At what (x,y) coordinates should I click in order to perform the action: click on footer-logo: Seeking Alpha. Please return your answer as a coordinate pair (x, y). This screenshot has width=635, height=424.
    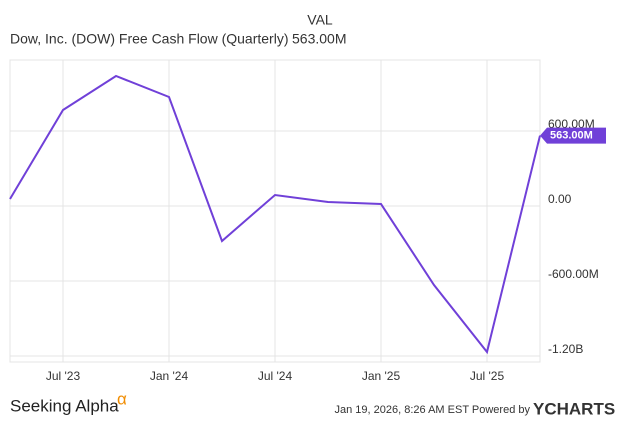
    Looking at the image, I should click on (64, 405).